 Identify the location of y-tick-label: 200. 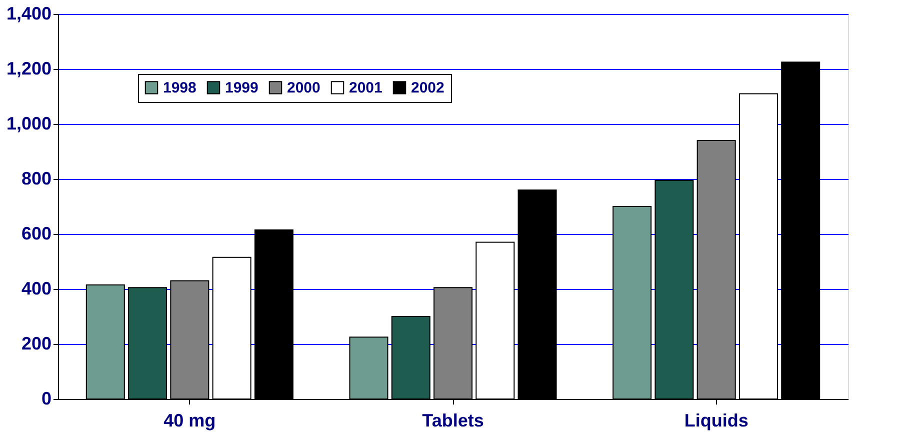
(36, 344).